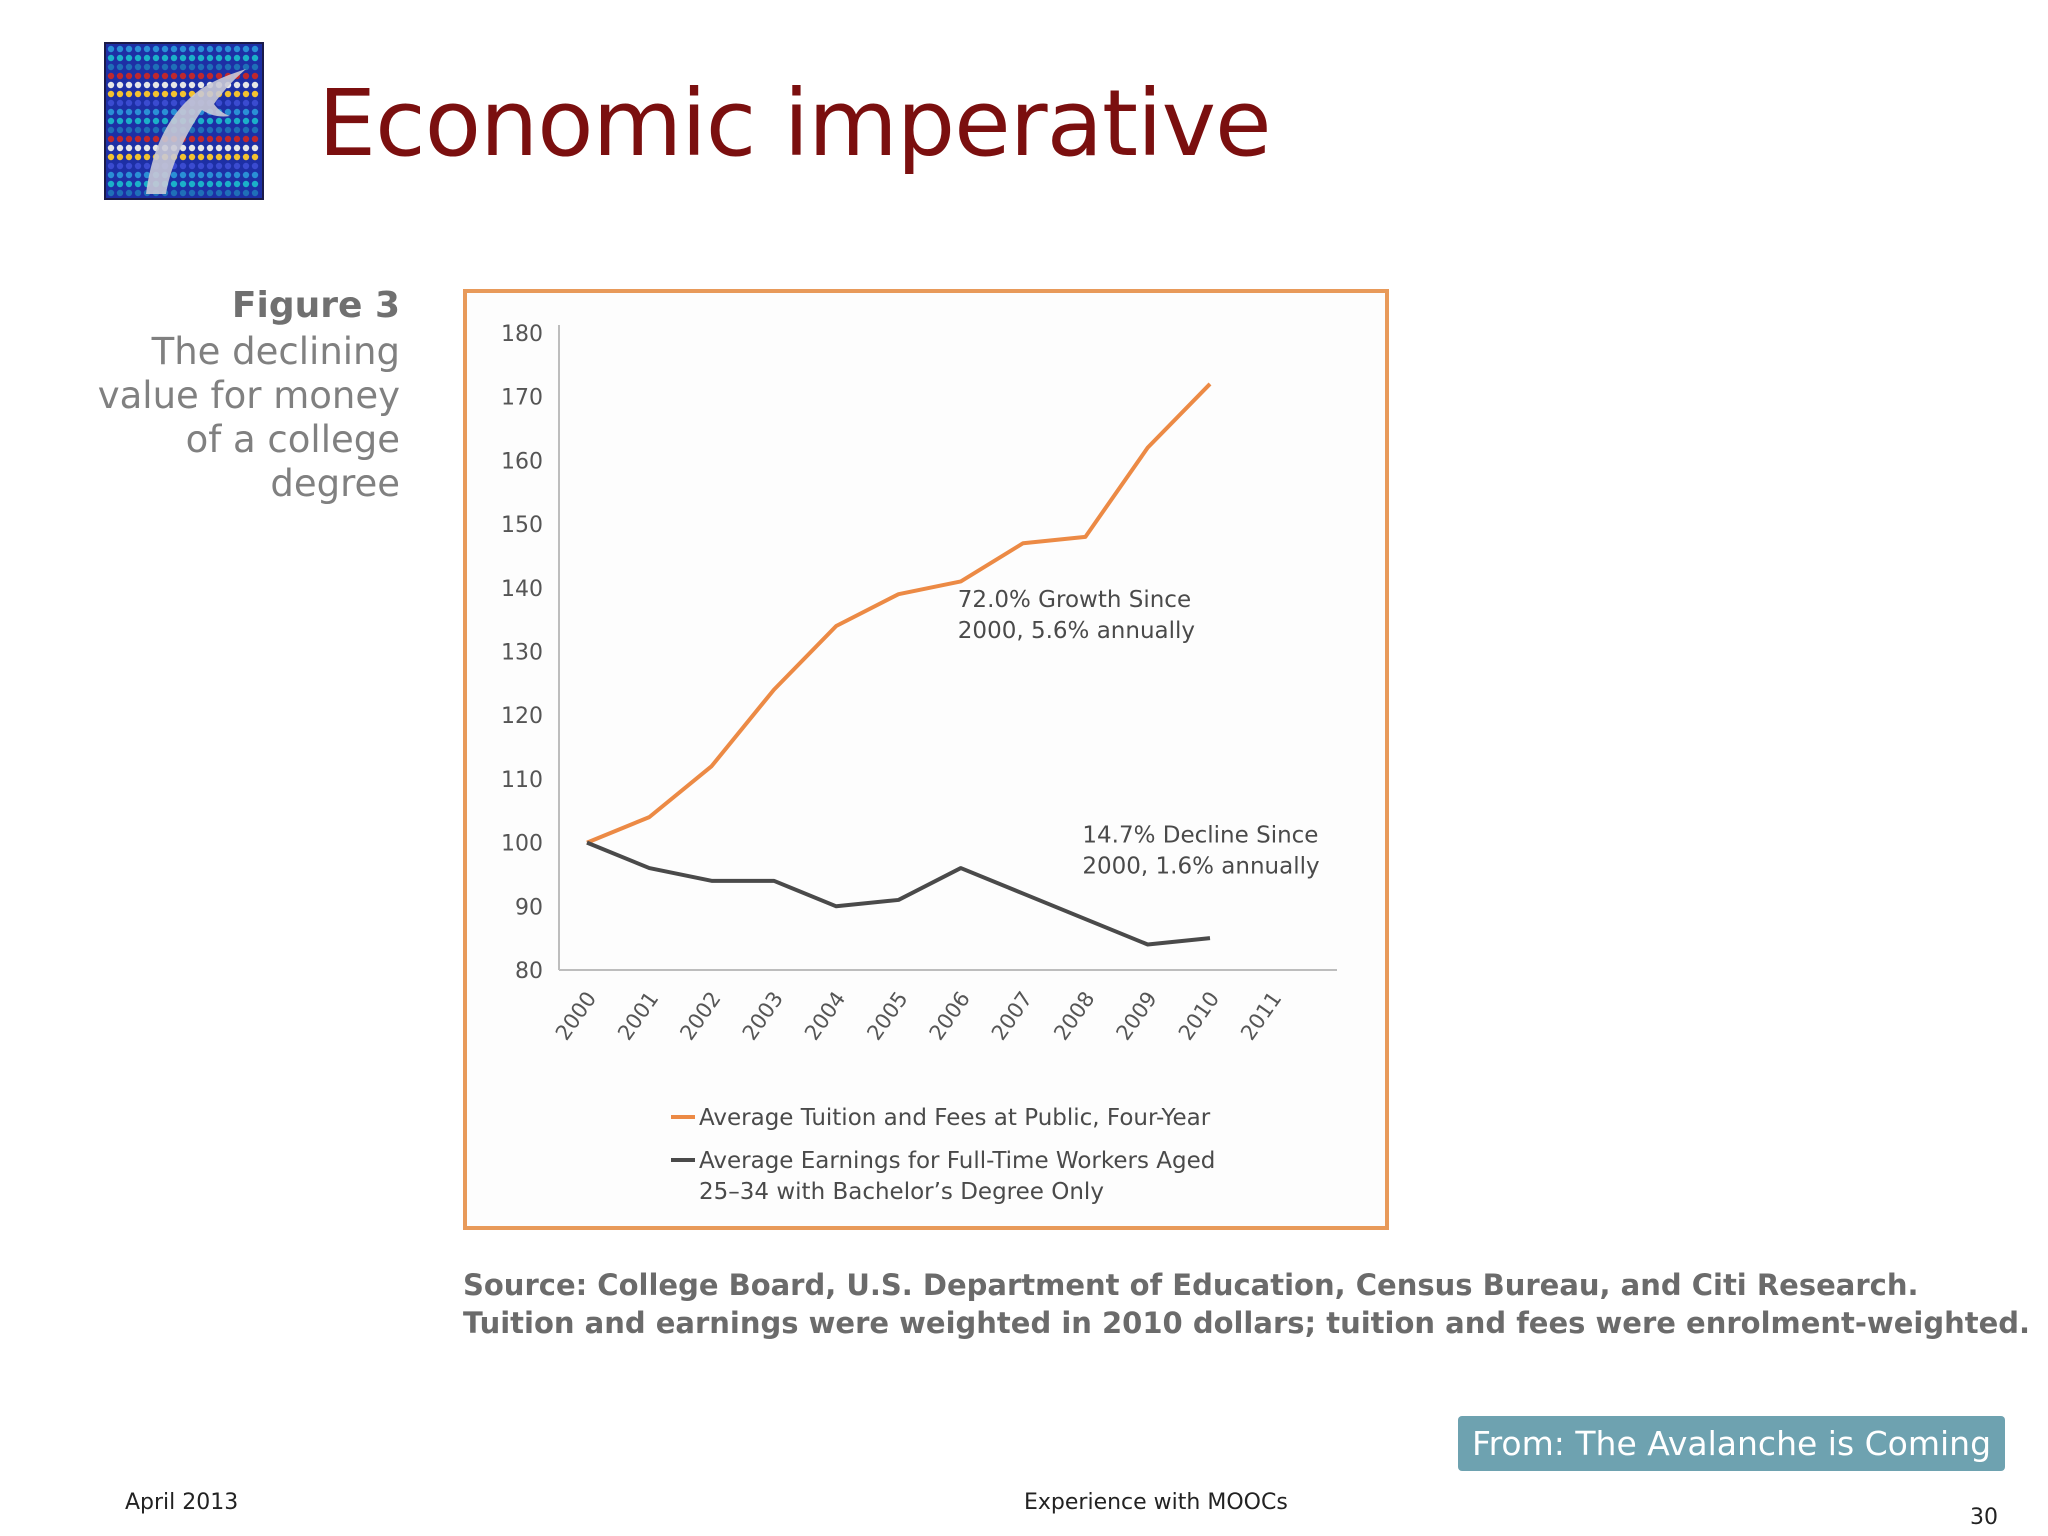  Describe the element at coordinates (1076, 631) in the screenshot. I see `annotation-text: 2000, 5.6% annually` at that location.